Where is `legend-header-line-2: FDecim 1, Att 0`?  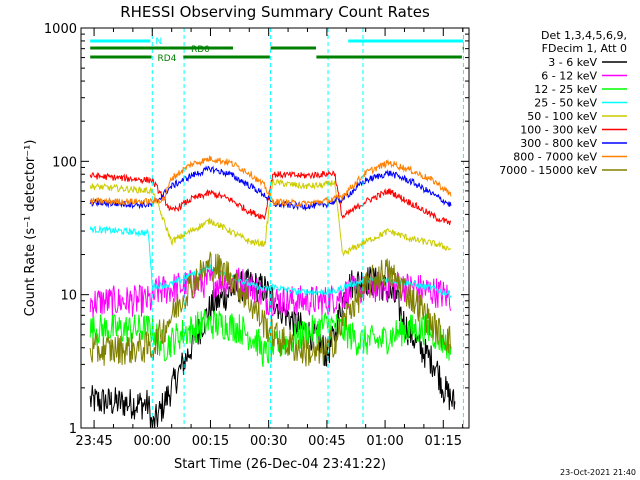
legend-header-line-2: FDecim 1, Att 0 is located at coordinates (584, 48).